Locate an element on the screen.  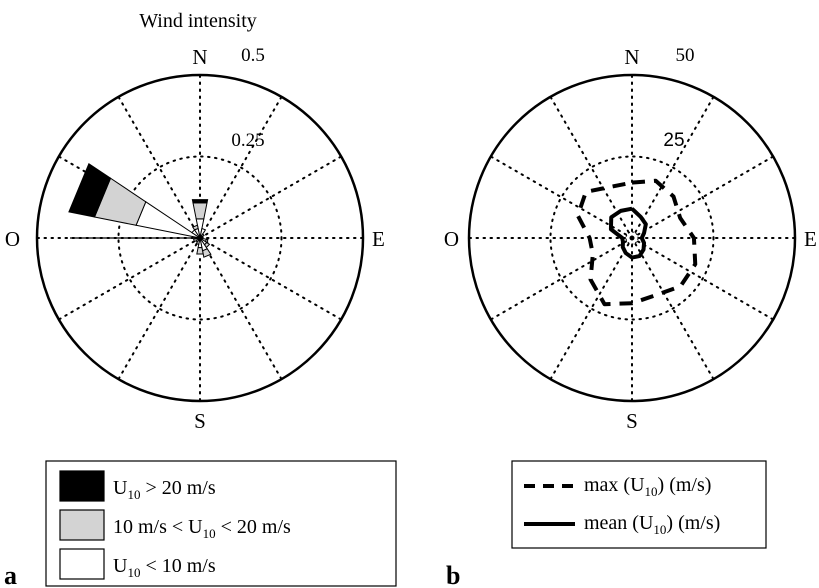
legend-swatch-high is located at coordinates (82, 486).